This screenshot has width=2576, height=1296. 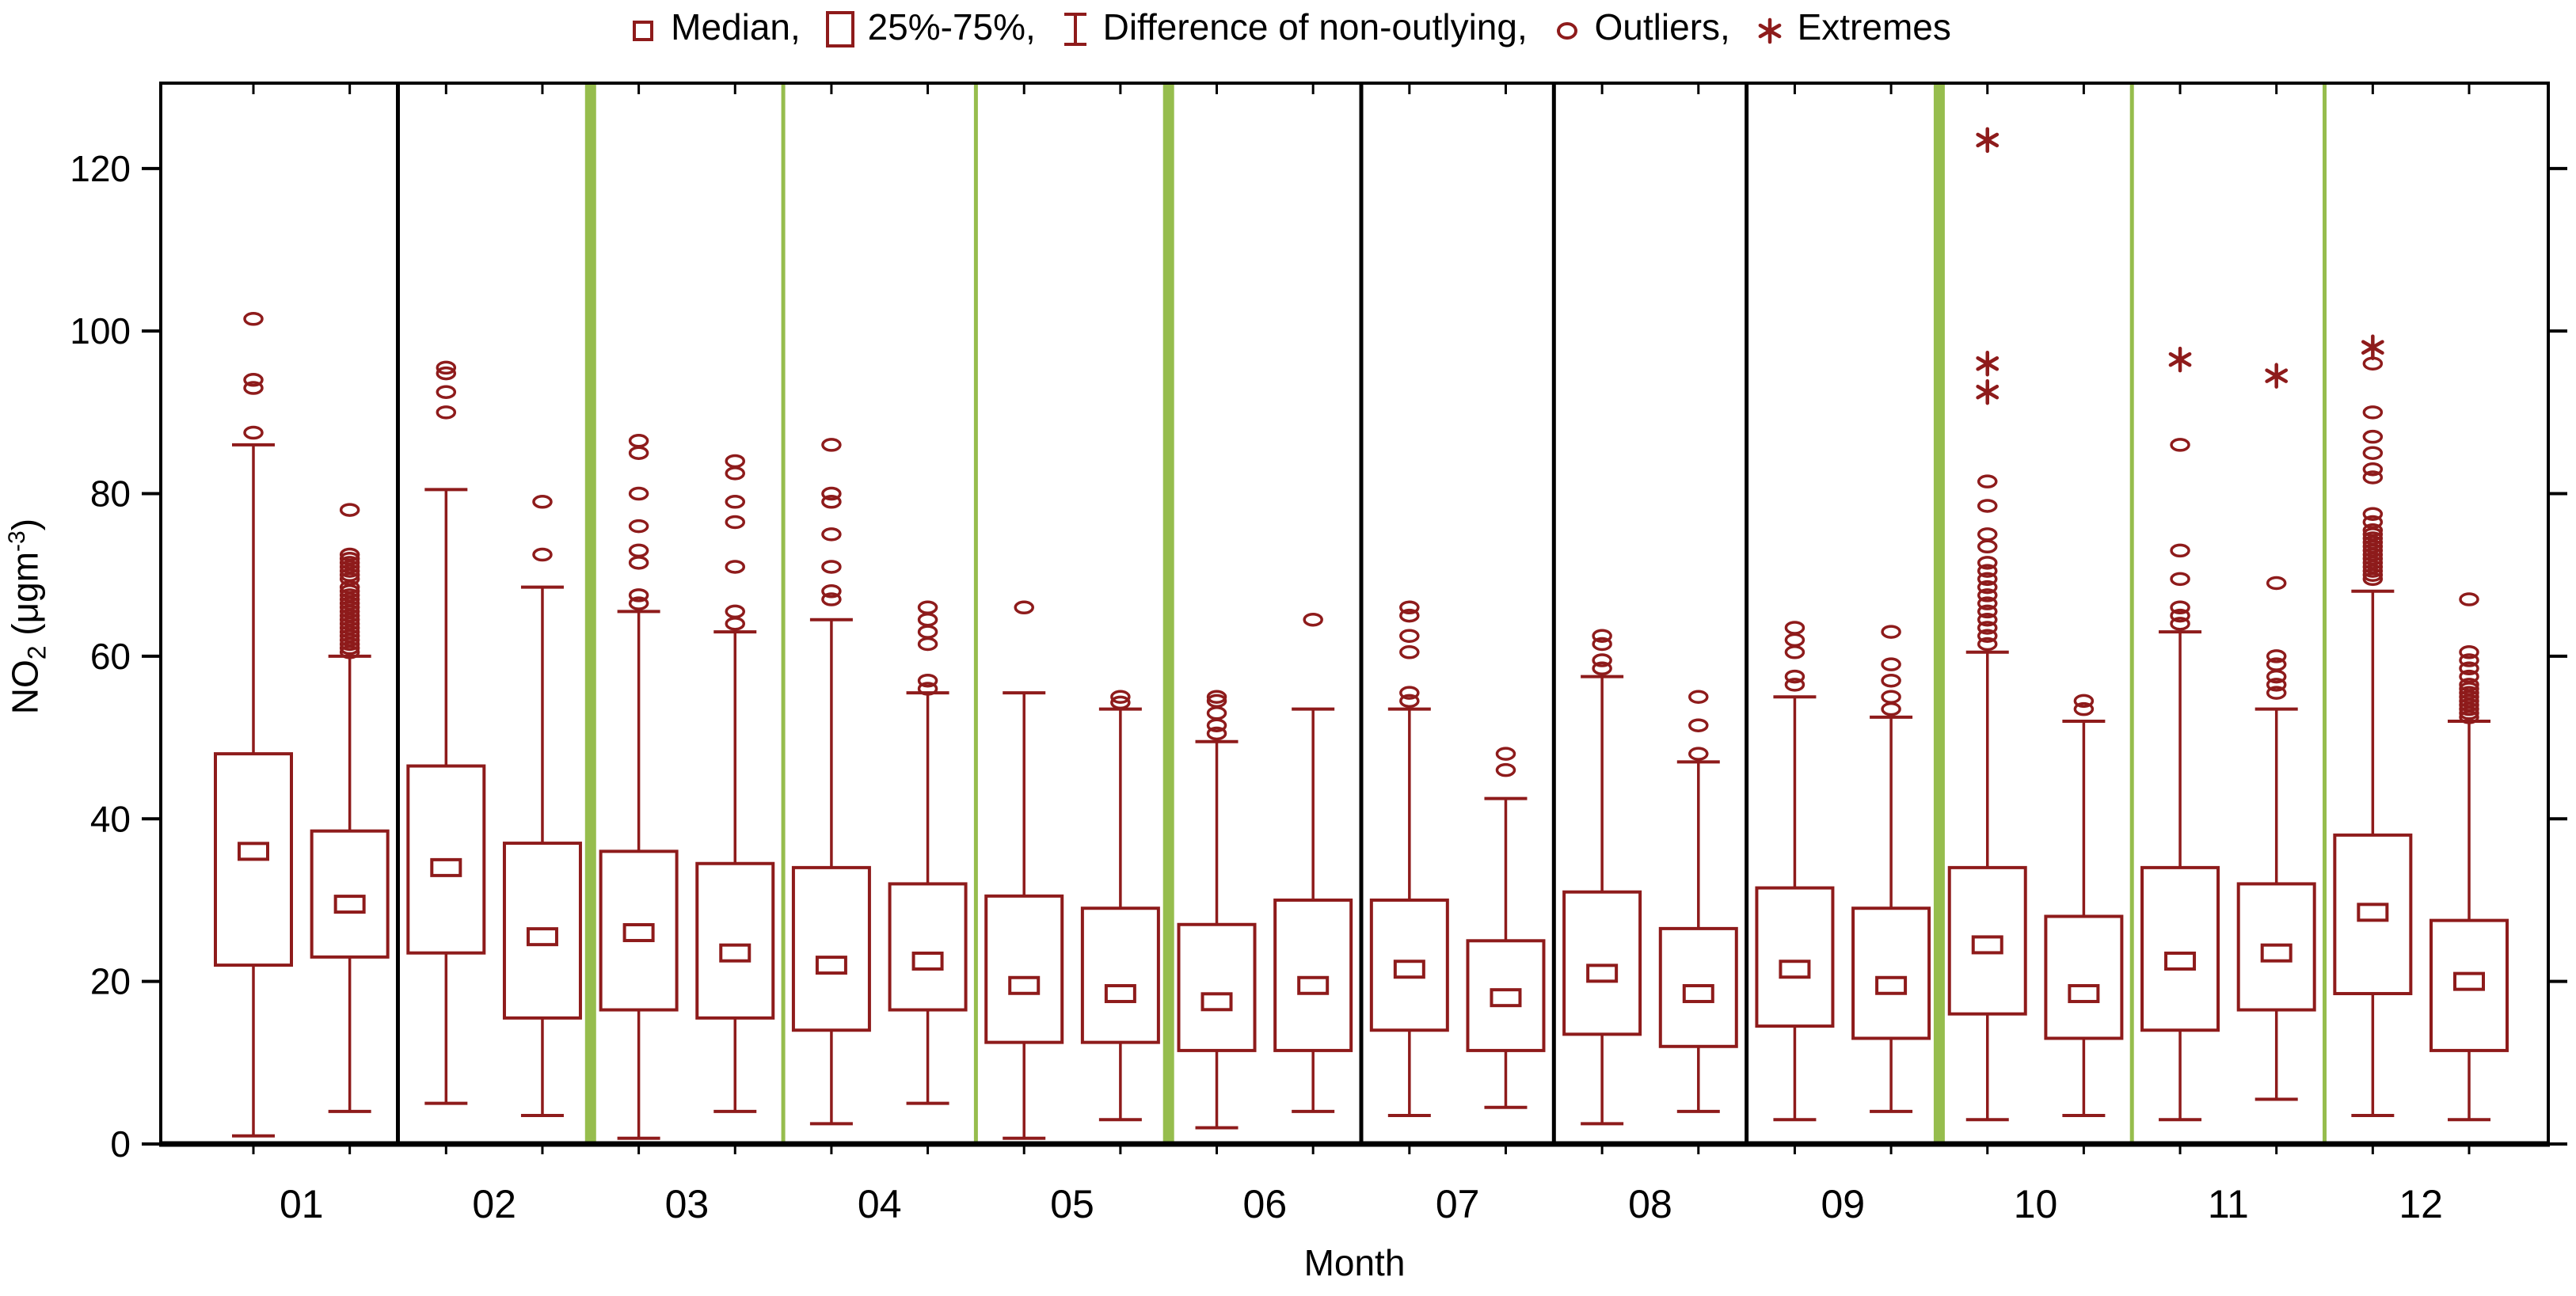 I want to click on legend-item-label: Extremes, so click(x=1874, y=27).